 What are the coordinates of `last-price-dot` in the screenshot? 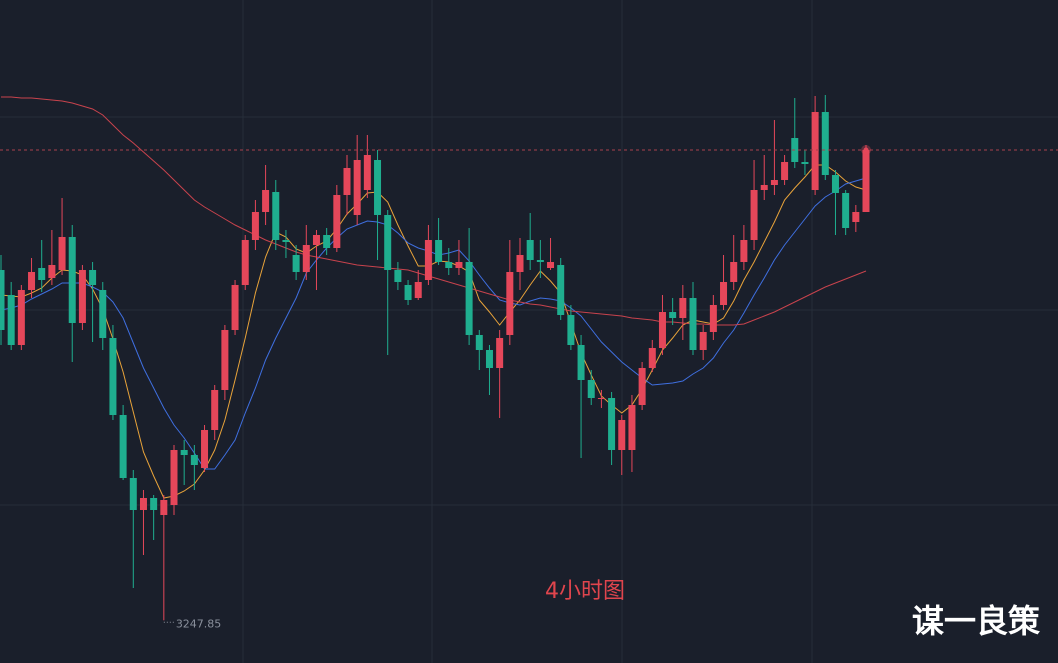 It's located at (866, 150).